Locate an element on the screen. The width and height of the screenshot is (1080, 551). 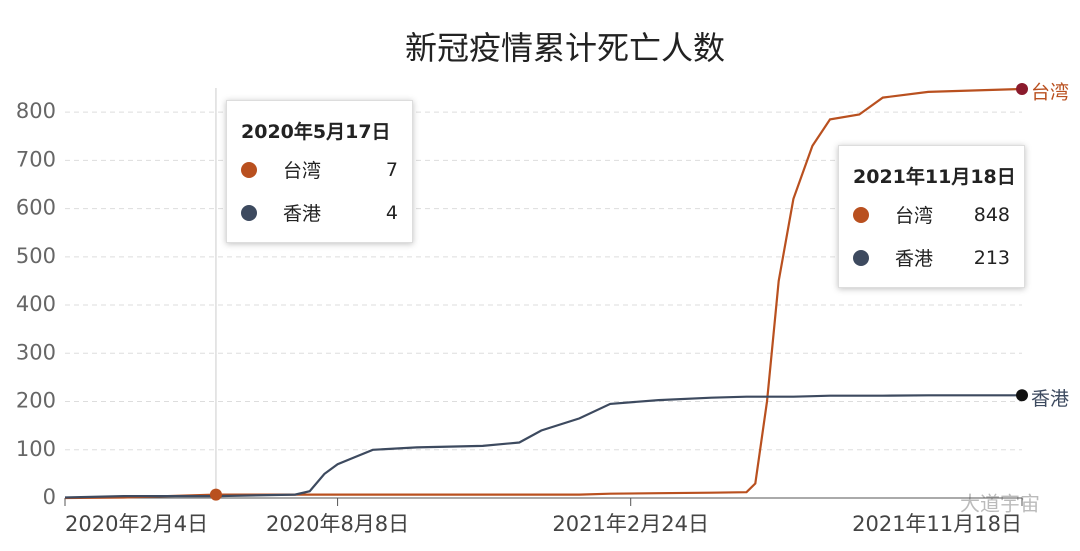
tooltip-row: 台湾 7 is located at coordinates (319, 169).